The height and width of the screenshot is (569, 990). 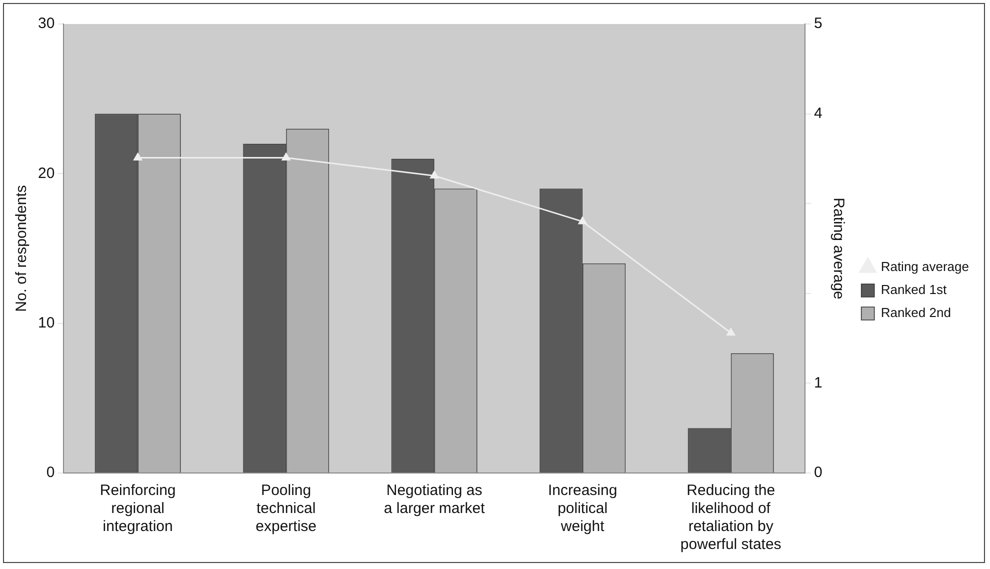 I want to click on y2-tick-label: 0, so click(x=818, y=473).